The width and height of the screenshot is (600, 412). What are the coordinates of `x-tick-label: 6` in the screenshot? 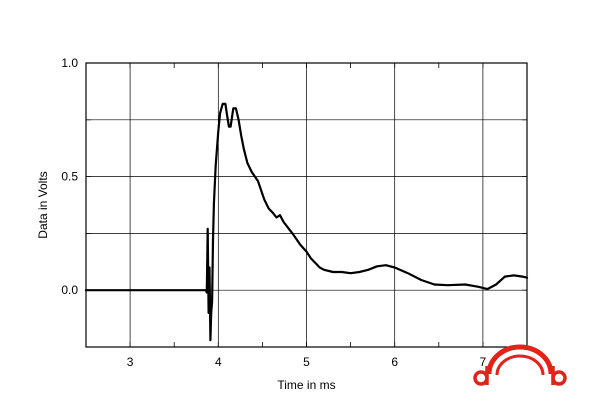 It's located at (394, 362).